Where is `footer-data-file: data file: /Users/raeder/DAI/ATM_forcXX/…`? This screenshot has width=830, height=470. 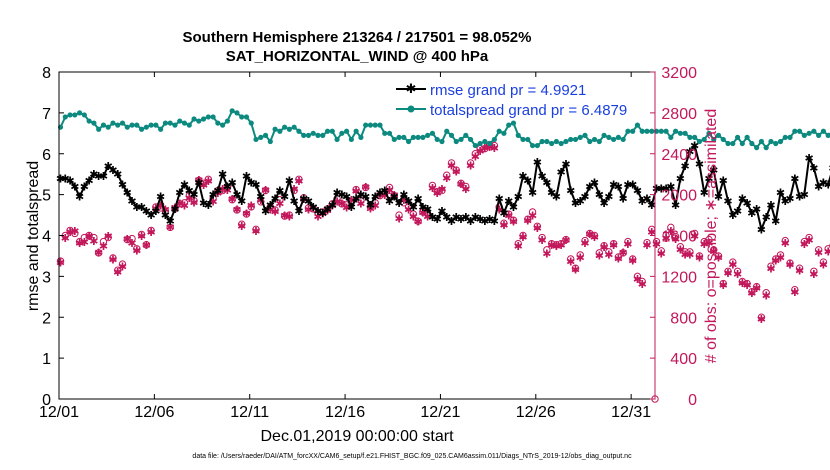 footer-data-file: data file: /Users/raeder/DAI/ATM_forcXX/… is located at coordinates (412, 456).